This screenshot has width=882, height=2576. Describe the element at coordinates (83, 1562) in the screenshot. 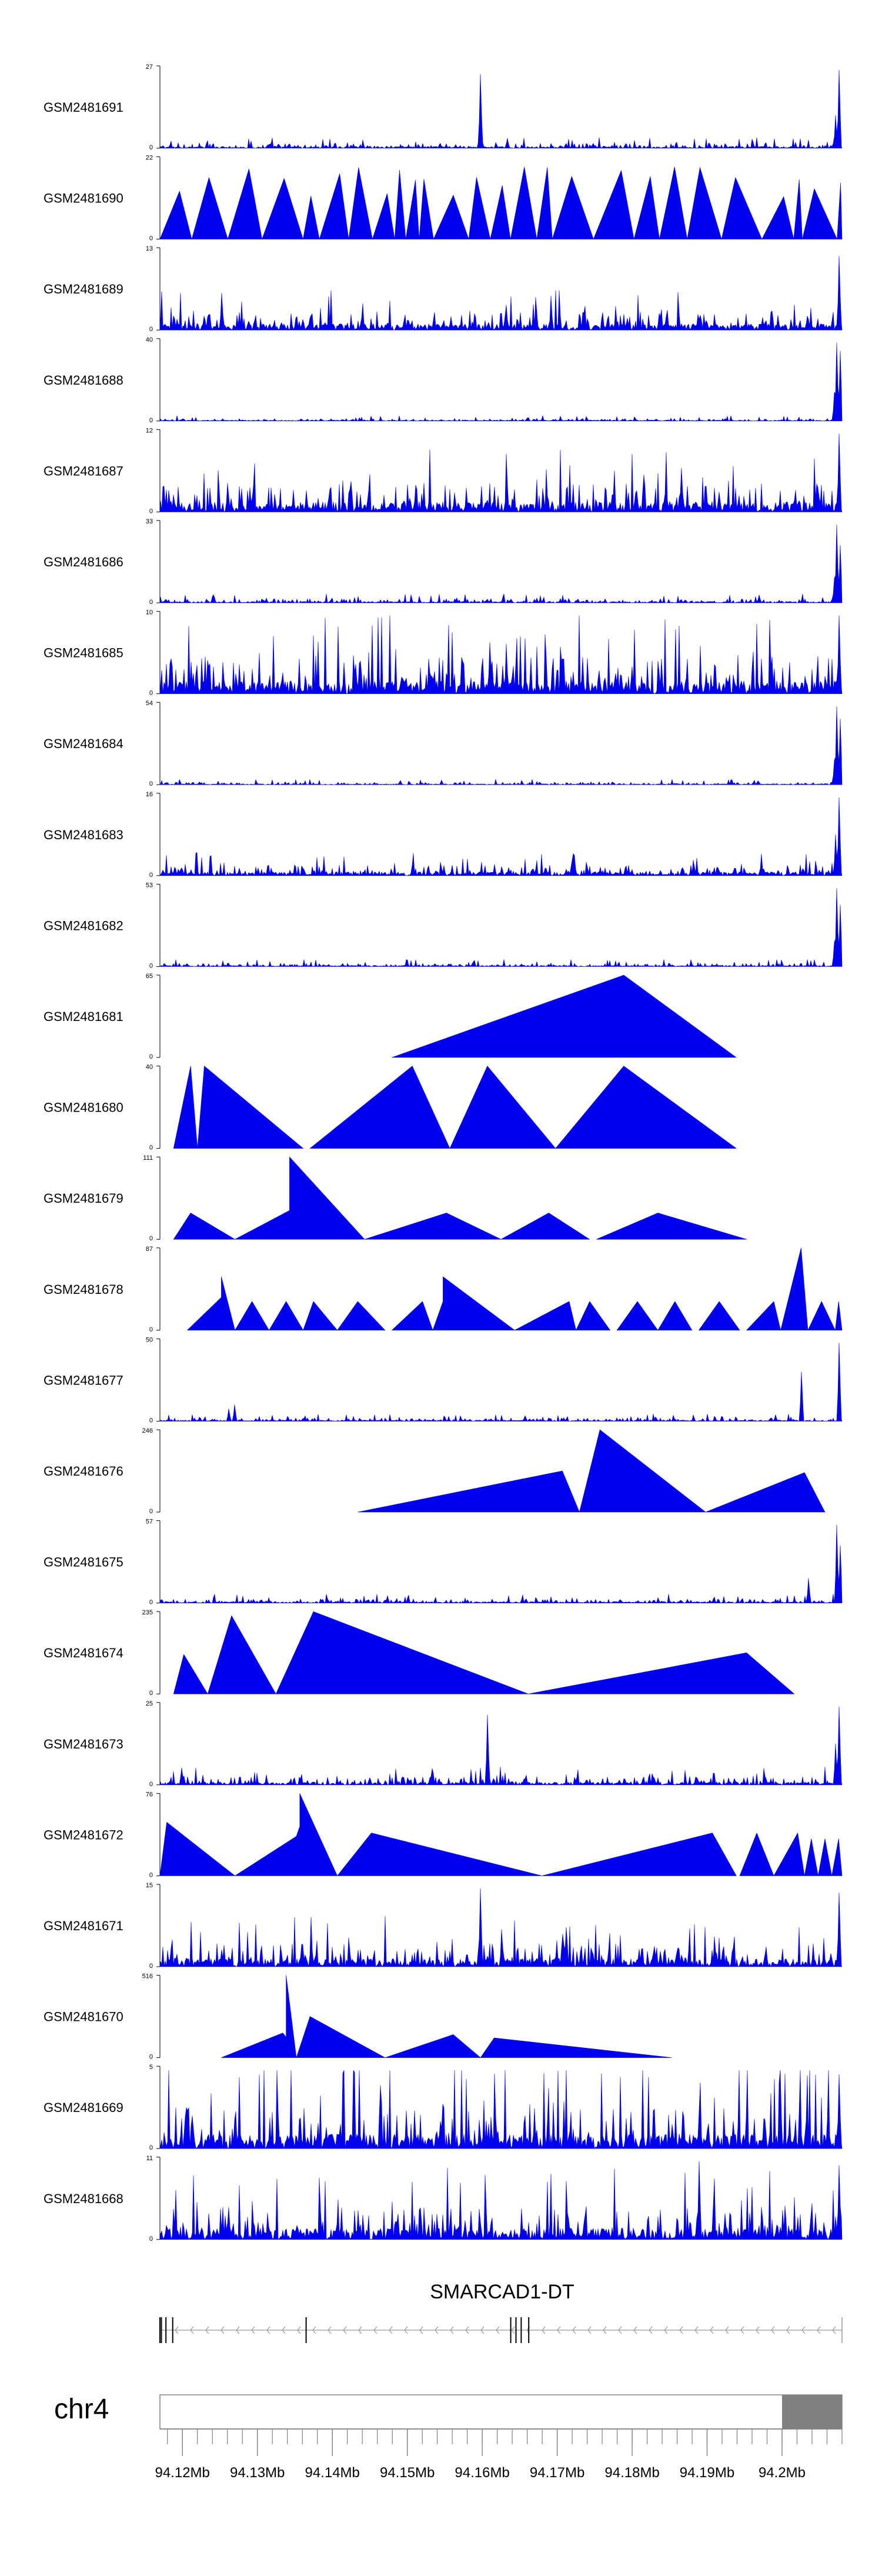

I see `track-label: GSM2481675` at that location.